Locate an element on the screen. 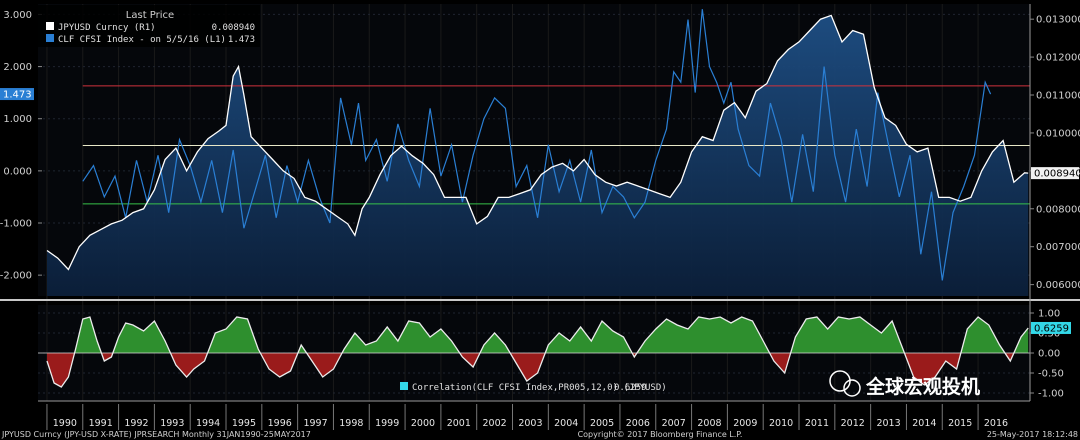 This screenshot has width=1080, height=440. legend-jpyusd-name: JPYUSD Curncy (R1) is located at coordinates (107, 28).